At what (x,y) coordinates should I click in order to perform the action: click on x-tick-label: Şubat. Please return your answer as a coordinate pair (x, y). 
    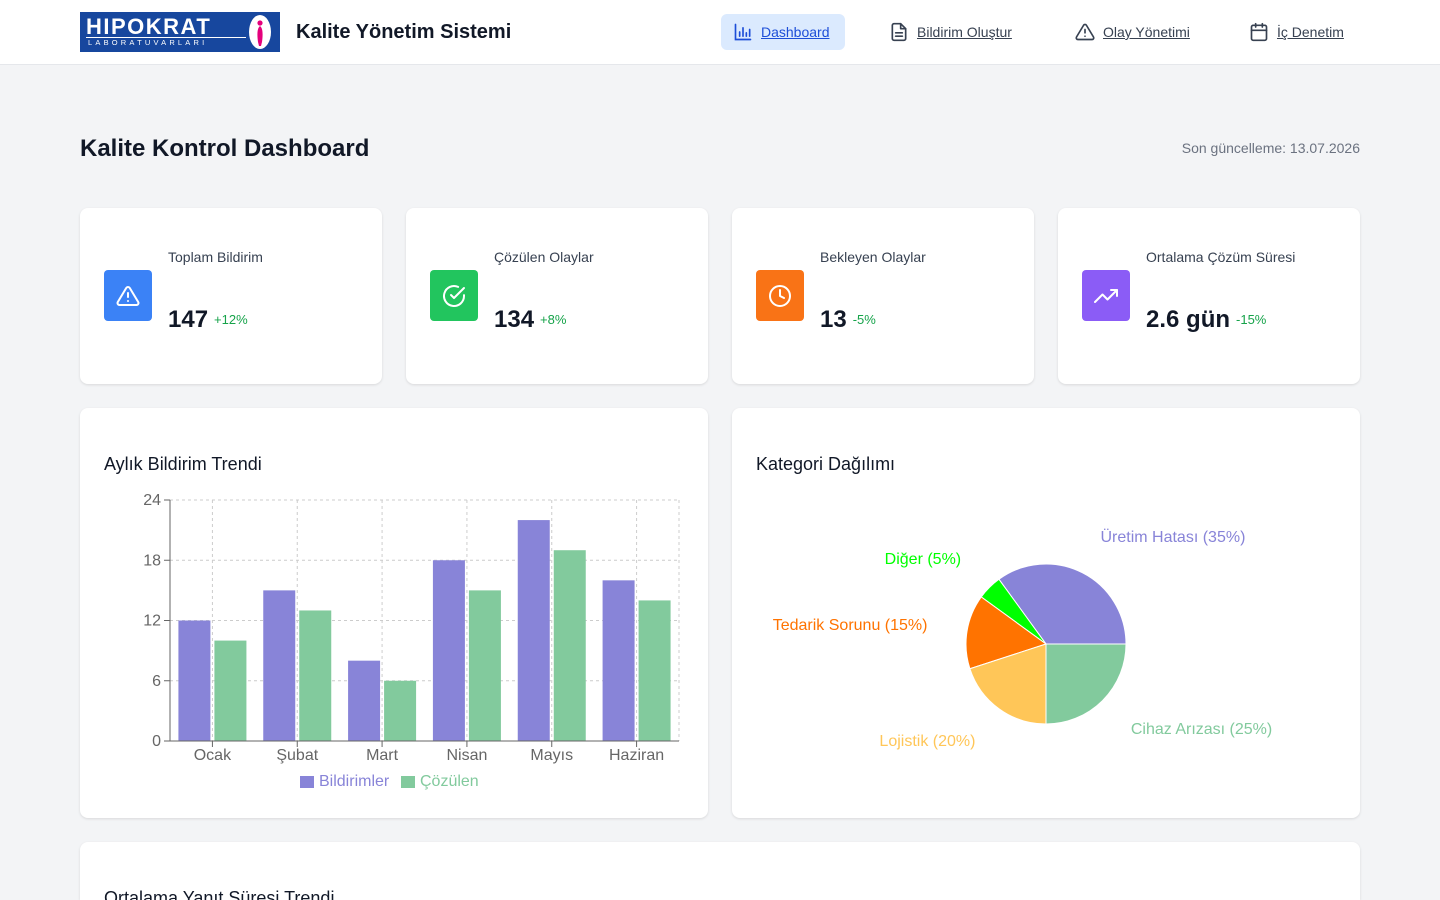
    Looking at the image, I should click on (297, 755).